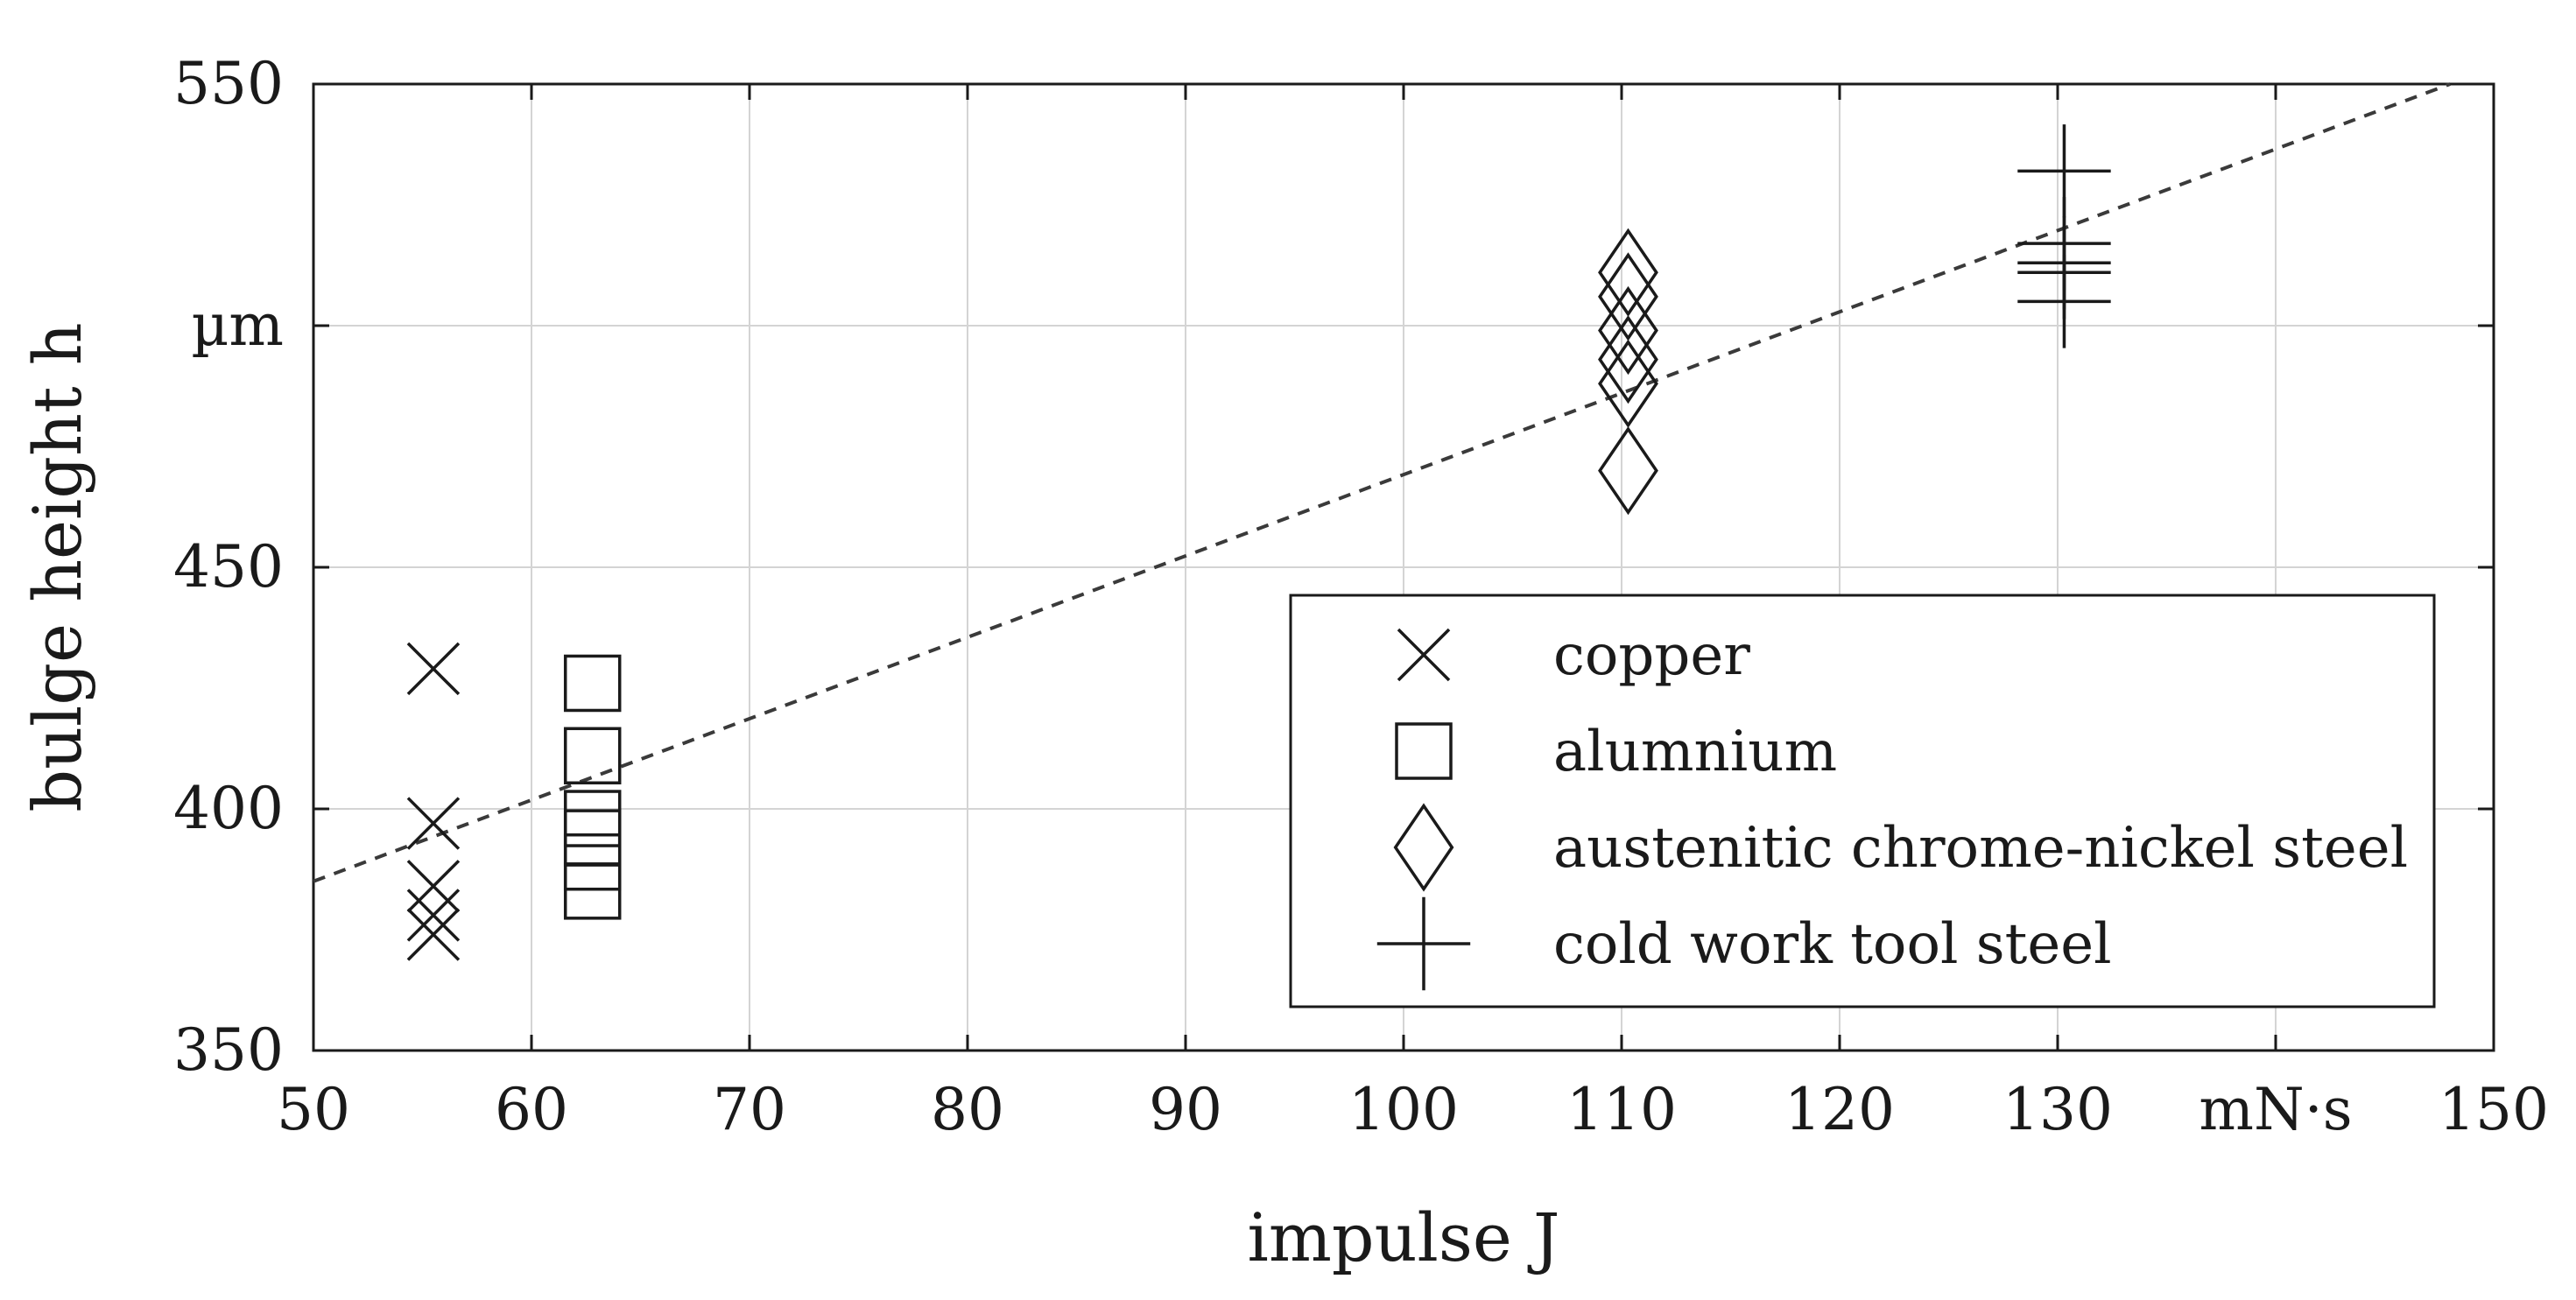  What do you see at coordinates (2064, 301) in the screenshot?
I see `plus-marker` at bounding box center [2064, 301].